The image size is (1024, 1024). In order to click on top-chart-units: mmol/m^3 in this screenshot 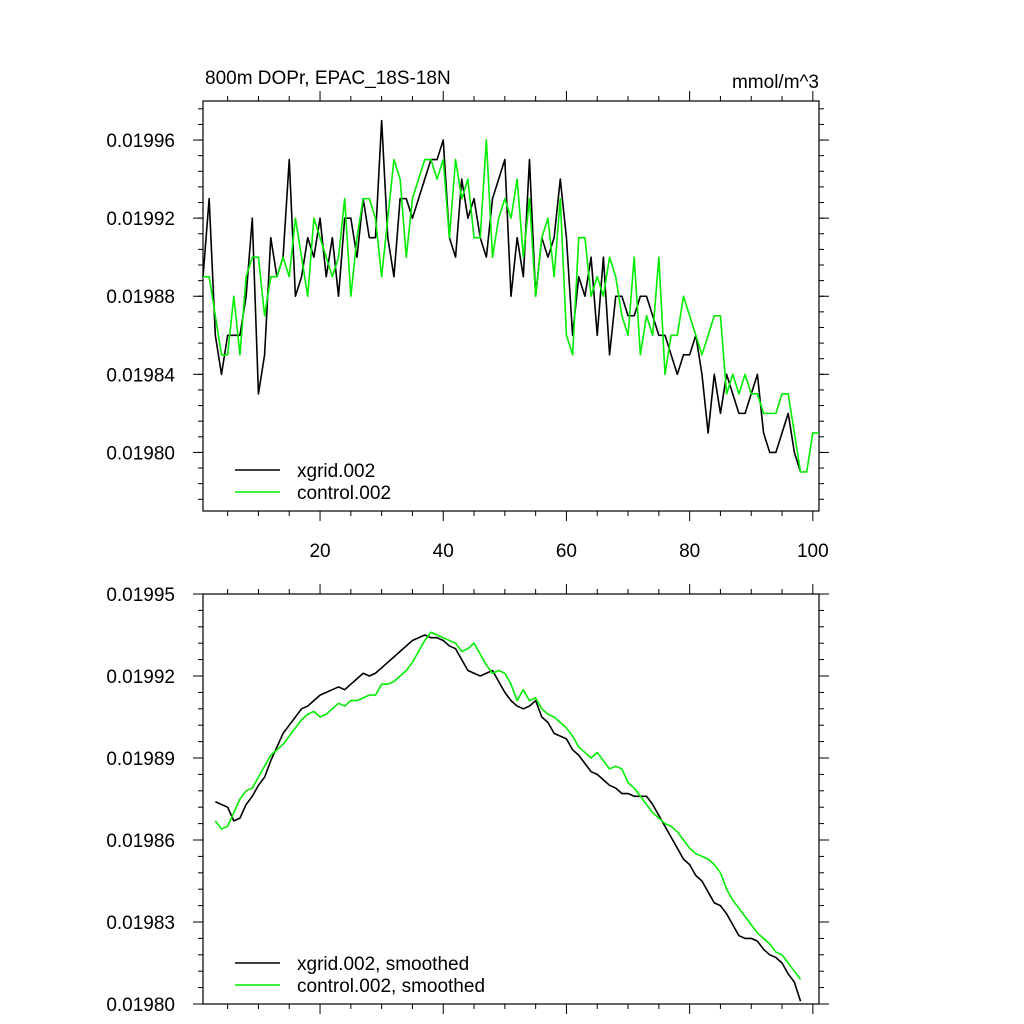, I will do `click(775, 82)`.